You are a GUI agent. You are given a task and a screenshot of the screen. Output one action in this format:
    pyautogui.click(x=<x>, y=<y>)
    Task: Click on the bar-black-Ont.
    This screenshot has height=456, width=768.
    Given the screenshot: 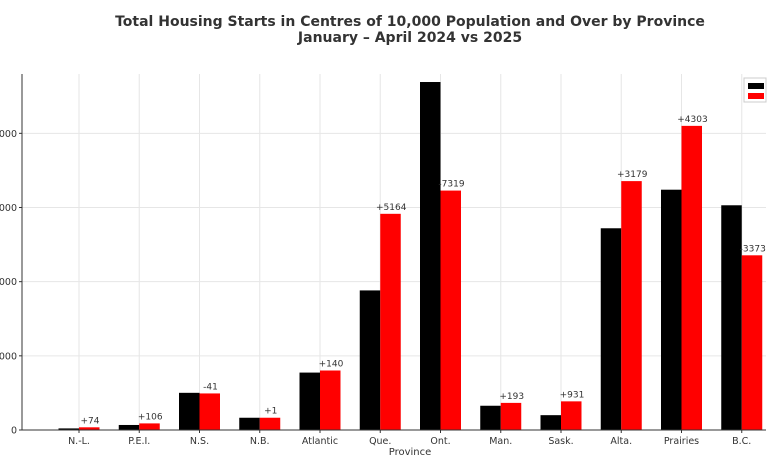 What is the action you would take?
    pyautogui.click(x=430, y=256)
    